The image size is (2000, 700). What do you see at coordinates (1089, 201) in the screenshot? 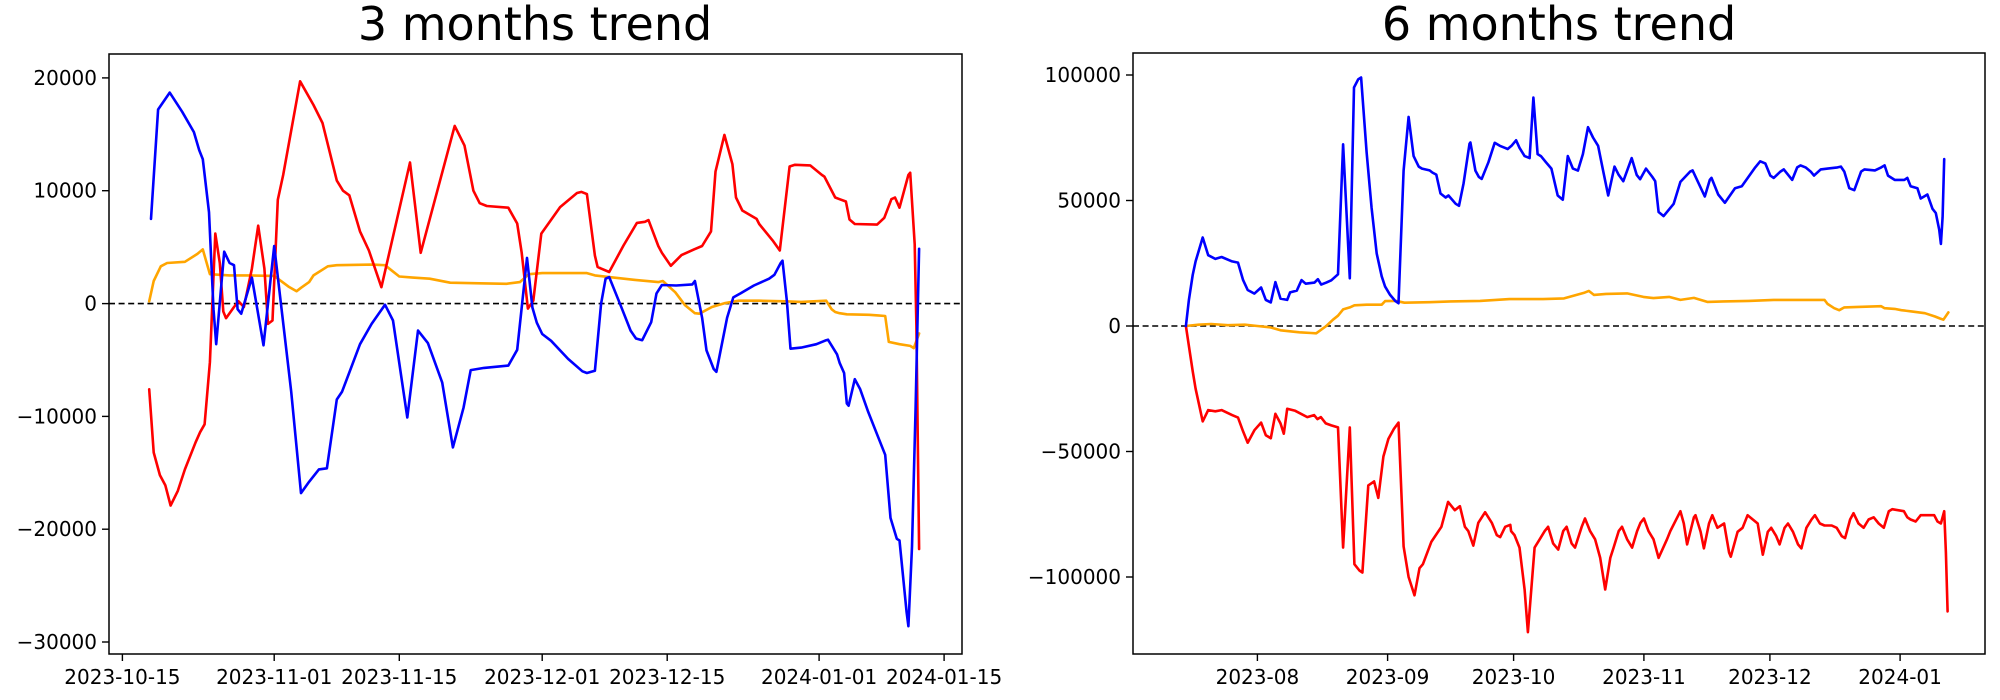
I see `y-tick-label: 50000` at bounding box center [1089, 201].